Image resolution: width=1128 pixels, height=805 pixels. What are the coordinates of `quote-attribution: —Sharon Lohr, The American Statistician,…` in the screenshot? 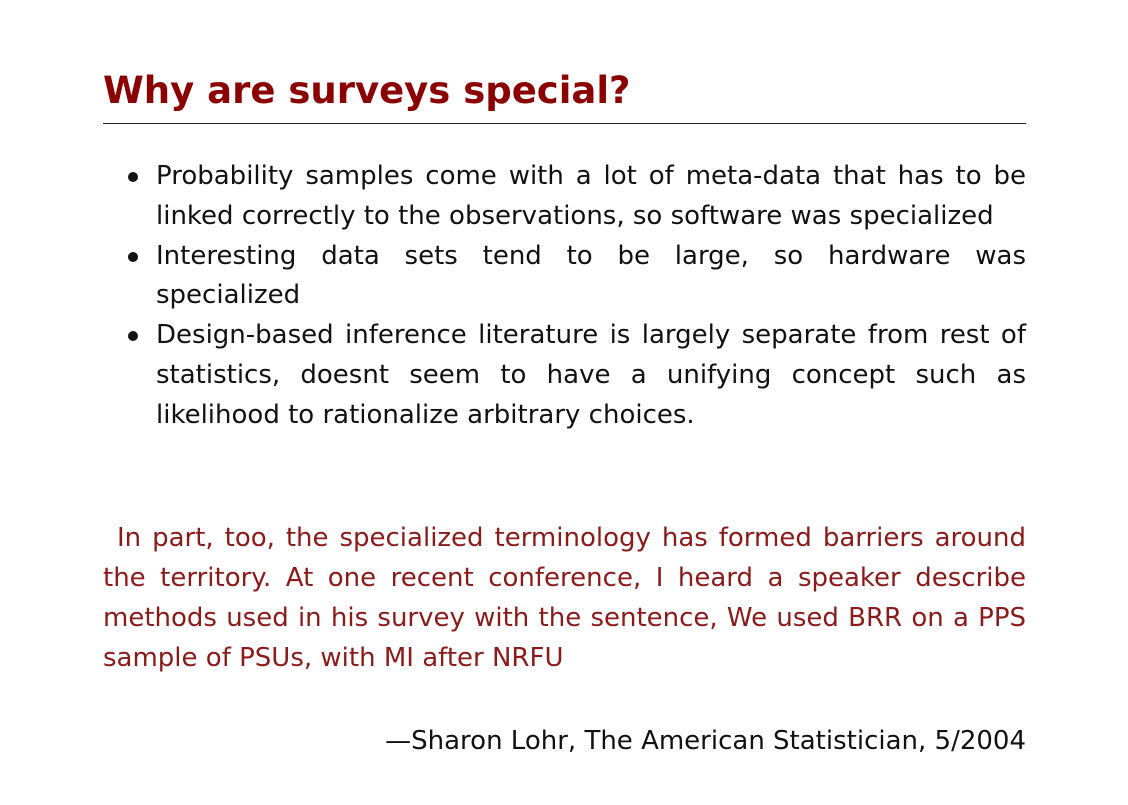 It's located at (705, 741).